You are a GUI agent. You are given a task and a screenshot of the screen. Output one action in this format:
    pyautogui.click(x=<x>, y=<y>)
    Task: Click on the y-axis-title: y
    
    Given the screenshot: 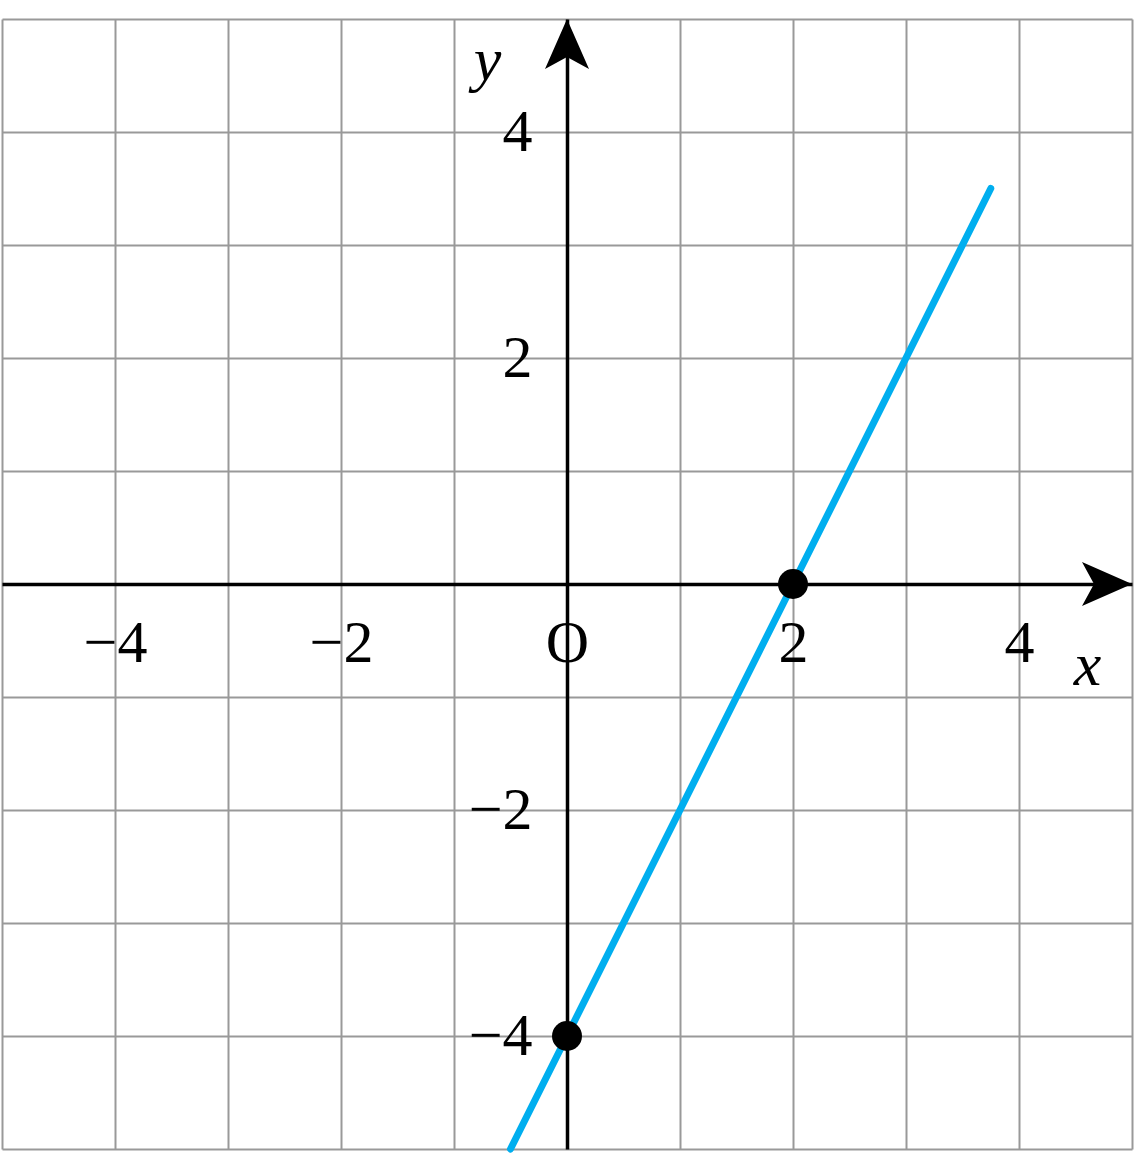 What is the action you would take?
    pyautogui.click(x=484, y=58)
    